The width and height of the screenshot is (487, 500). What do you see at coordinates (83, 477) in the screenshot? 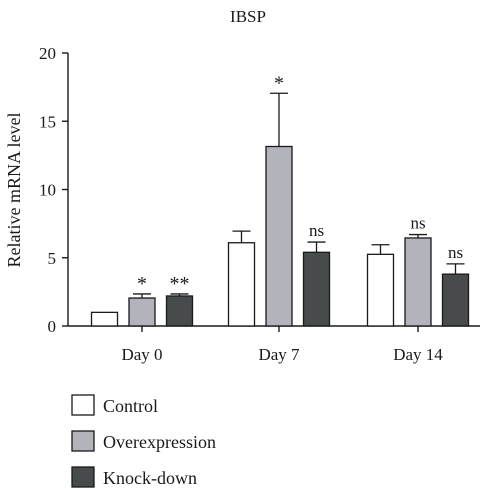
I see `legend-swatch-knock-down` at bounding box center [83, 477].